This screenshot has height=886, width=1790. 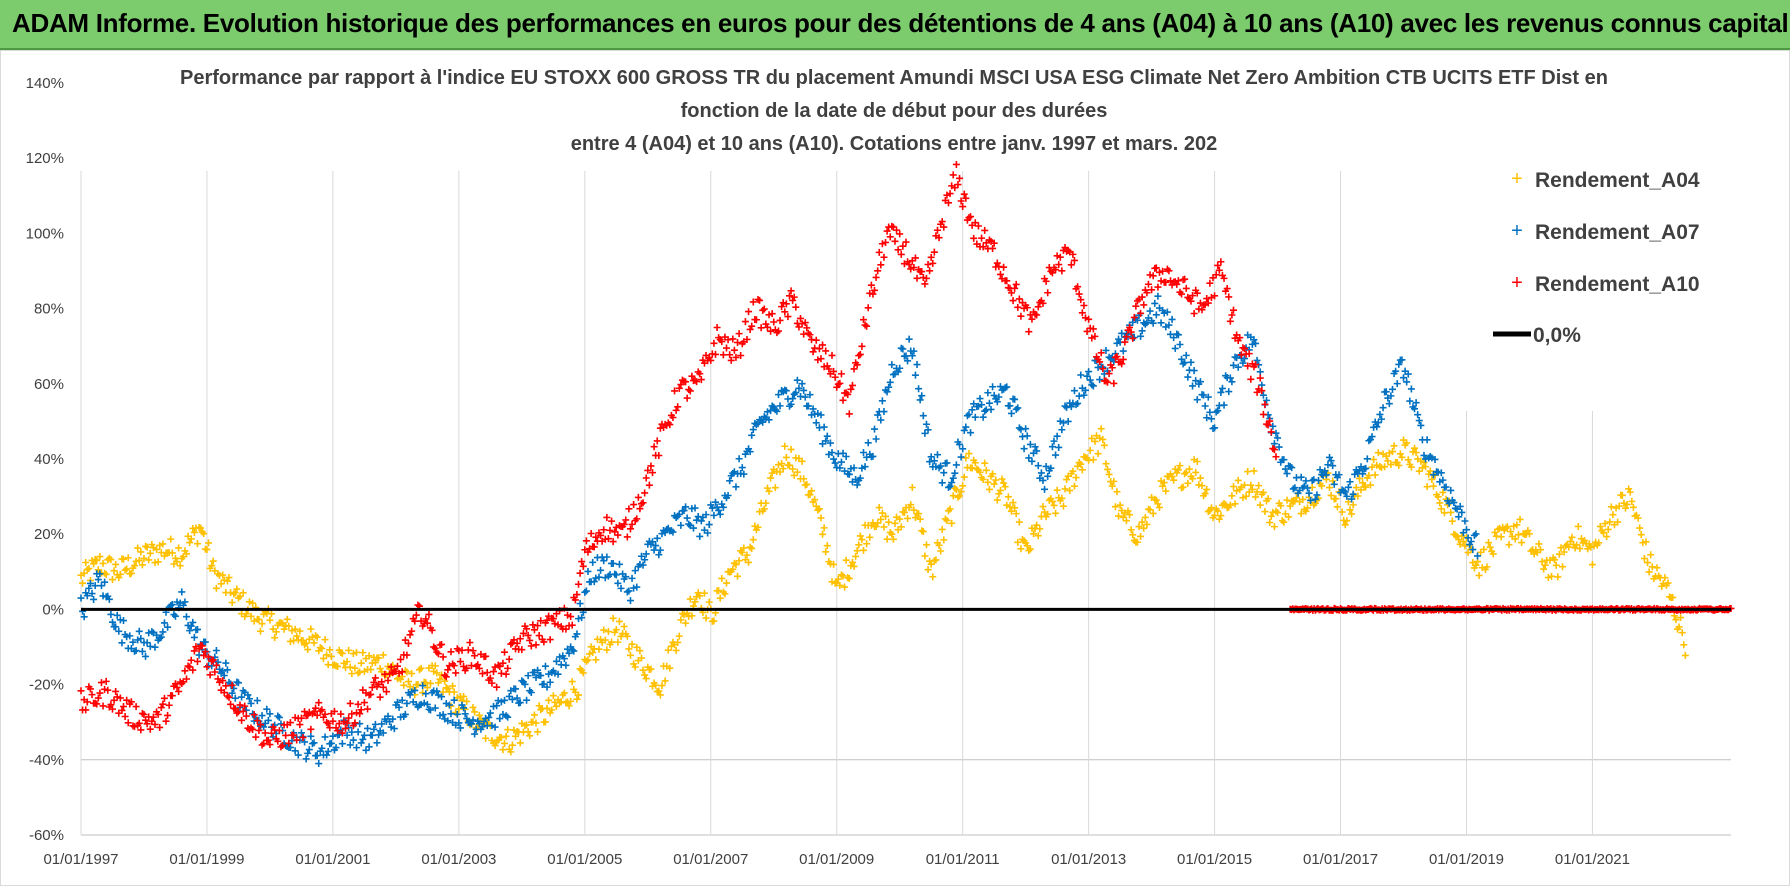 What do you see at coordinates (53, 609) in the screenshot?
I see `y-tick-label: 0%` at bounding box center [53, 609].